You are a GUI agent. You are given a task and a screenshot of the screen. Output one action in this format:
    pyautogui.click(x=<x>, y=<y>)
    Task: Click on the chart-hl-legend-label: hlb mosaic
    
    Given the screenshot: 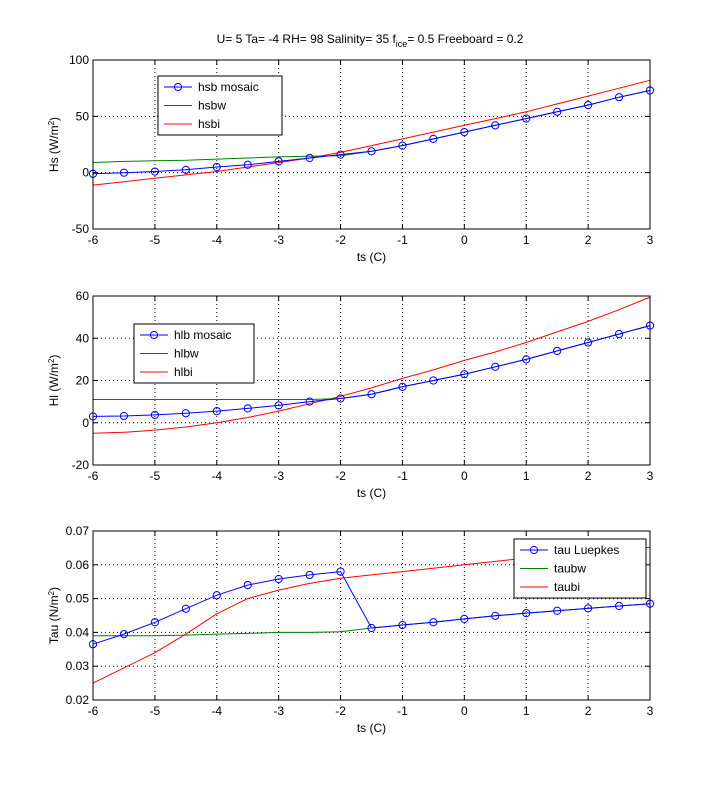 What is the action you would take?
    pyautogui.click(x=202, y=335)
    